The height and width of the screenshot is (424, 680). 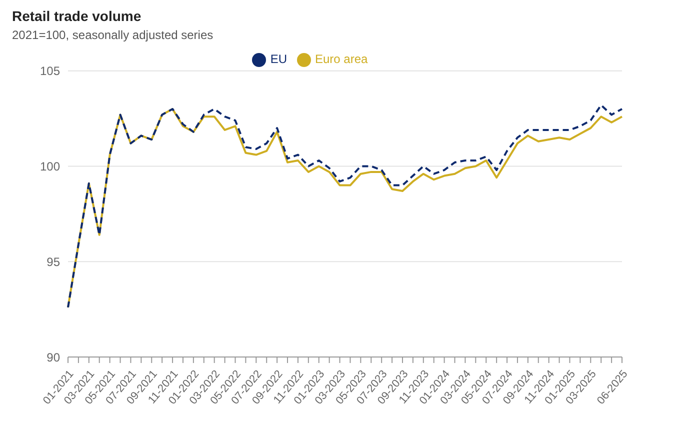 I want to click on legend-label: Euro area, so click(x=341, y=59).